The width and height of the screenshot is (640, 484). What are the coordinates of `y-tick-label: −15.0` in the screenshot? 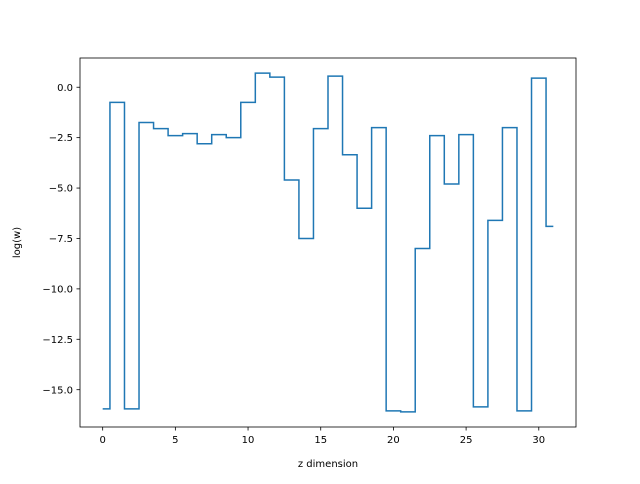 It's located at (57, 390).